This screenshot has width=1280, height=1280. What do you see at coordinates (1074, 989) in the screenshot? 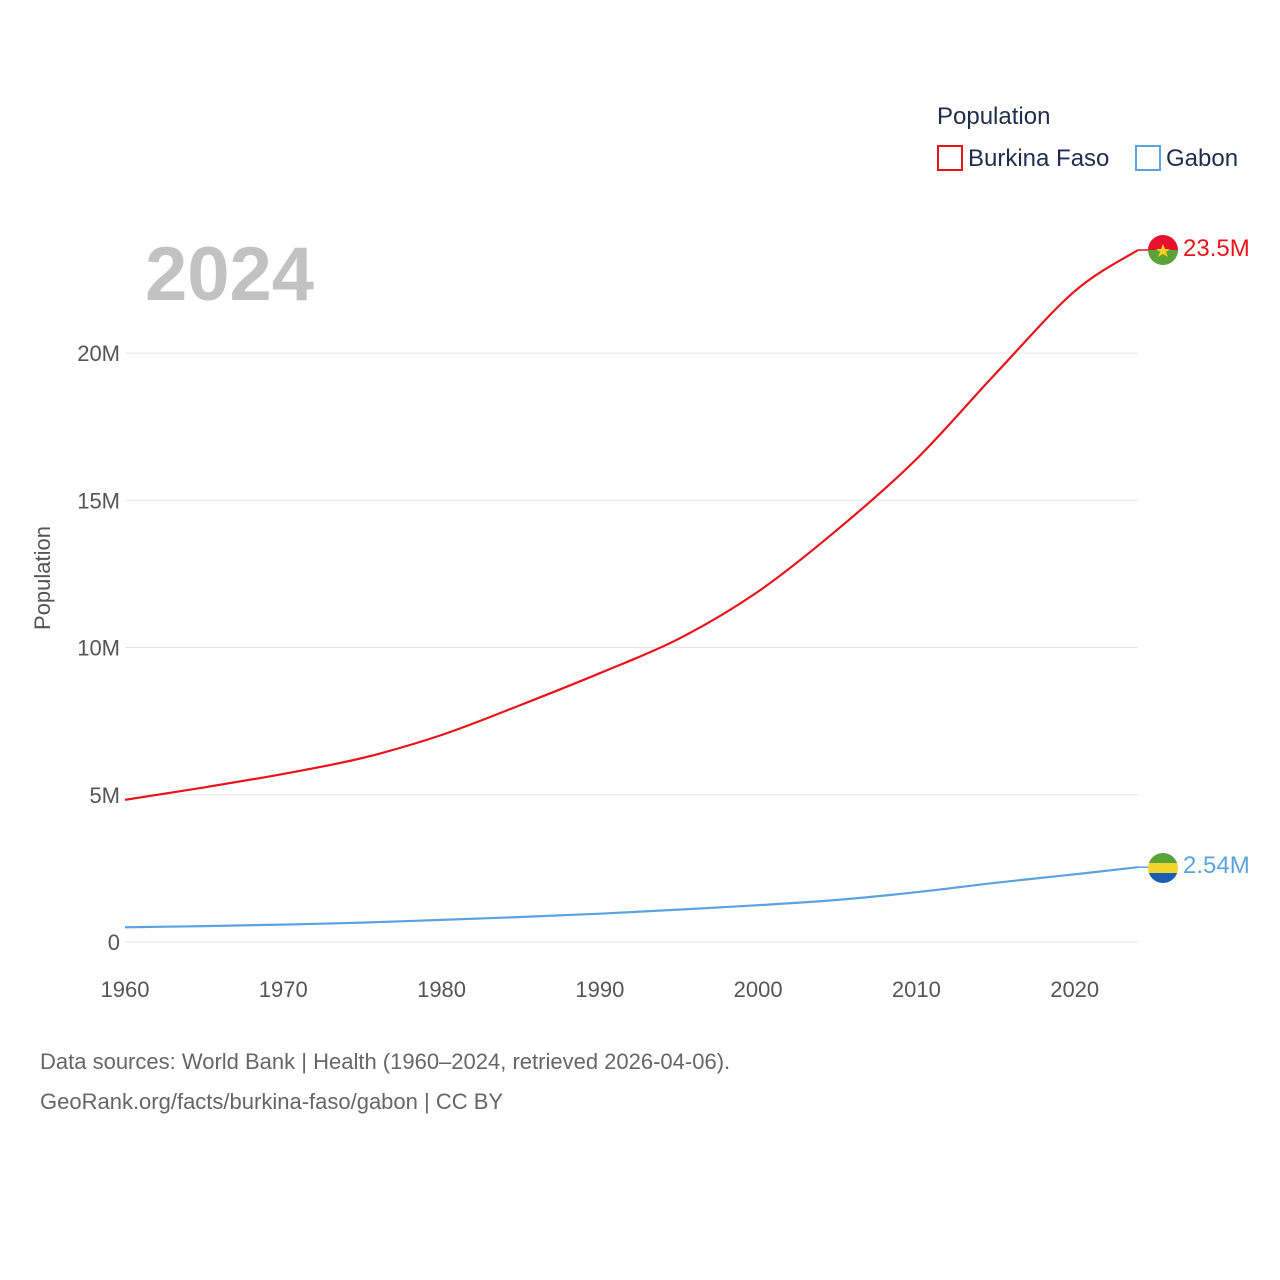
I see `x-tick-label: 2020` at bounding box center [1074, 989].